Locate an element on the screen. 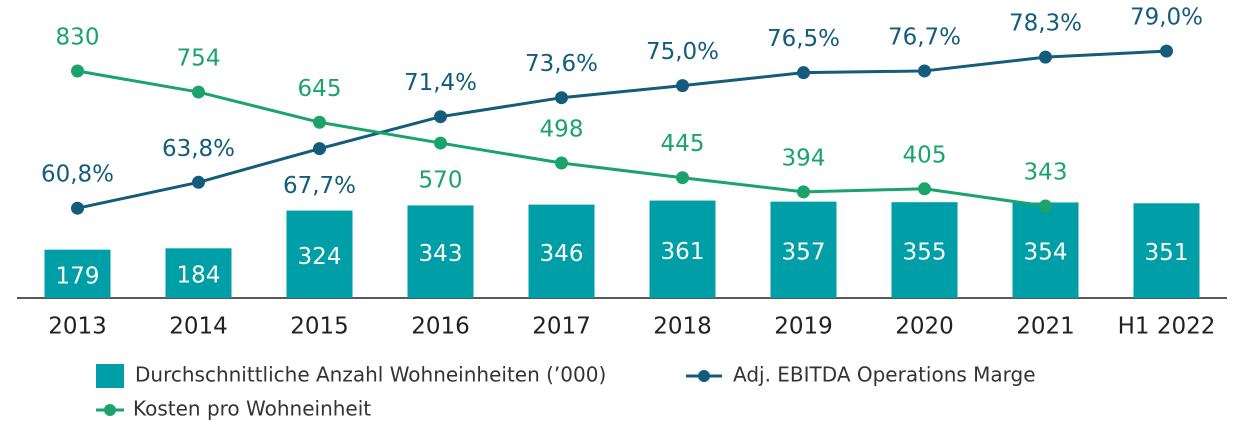 The image size is (1237, 432). data-label: 361 is located at coordinates (683, 252).